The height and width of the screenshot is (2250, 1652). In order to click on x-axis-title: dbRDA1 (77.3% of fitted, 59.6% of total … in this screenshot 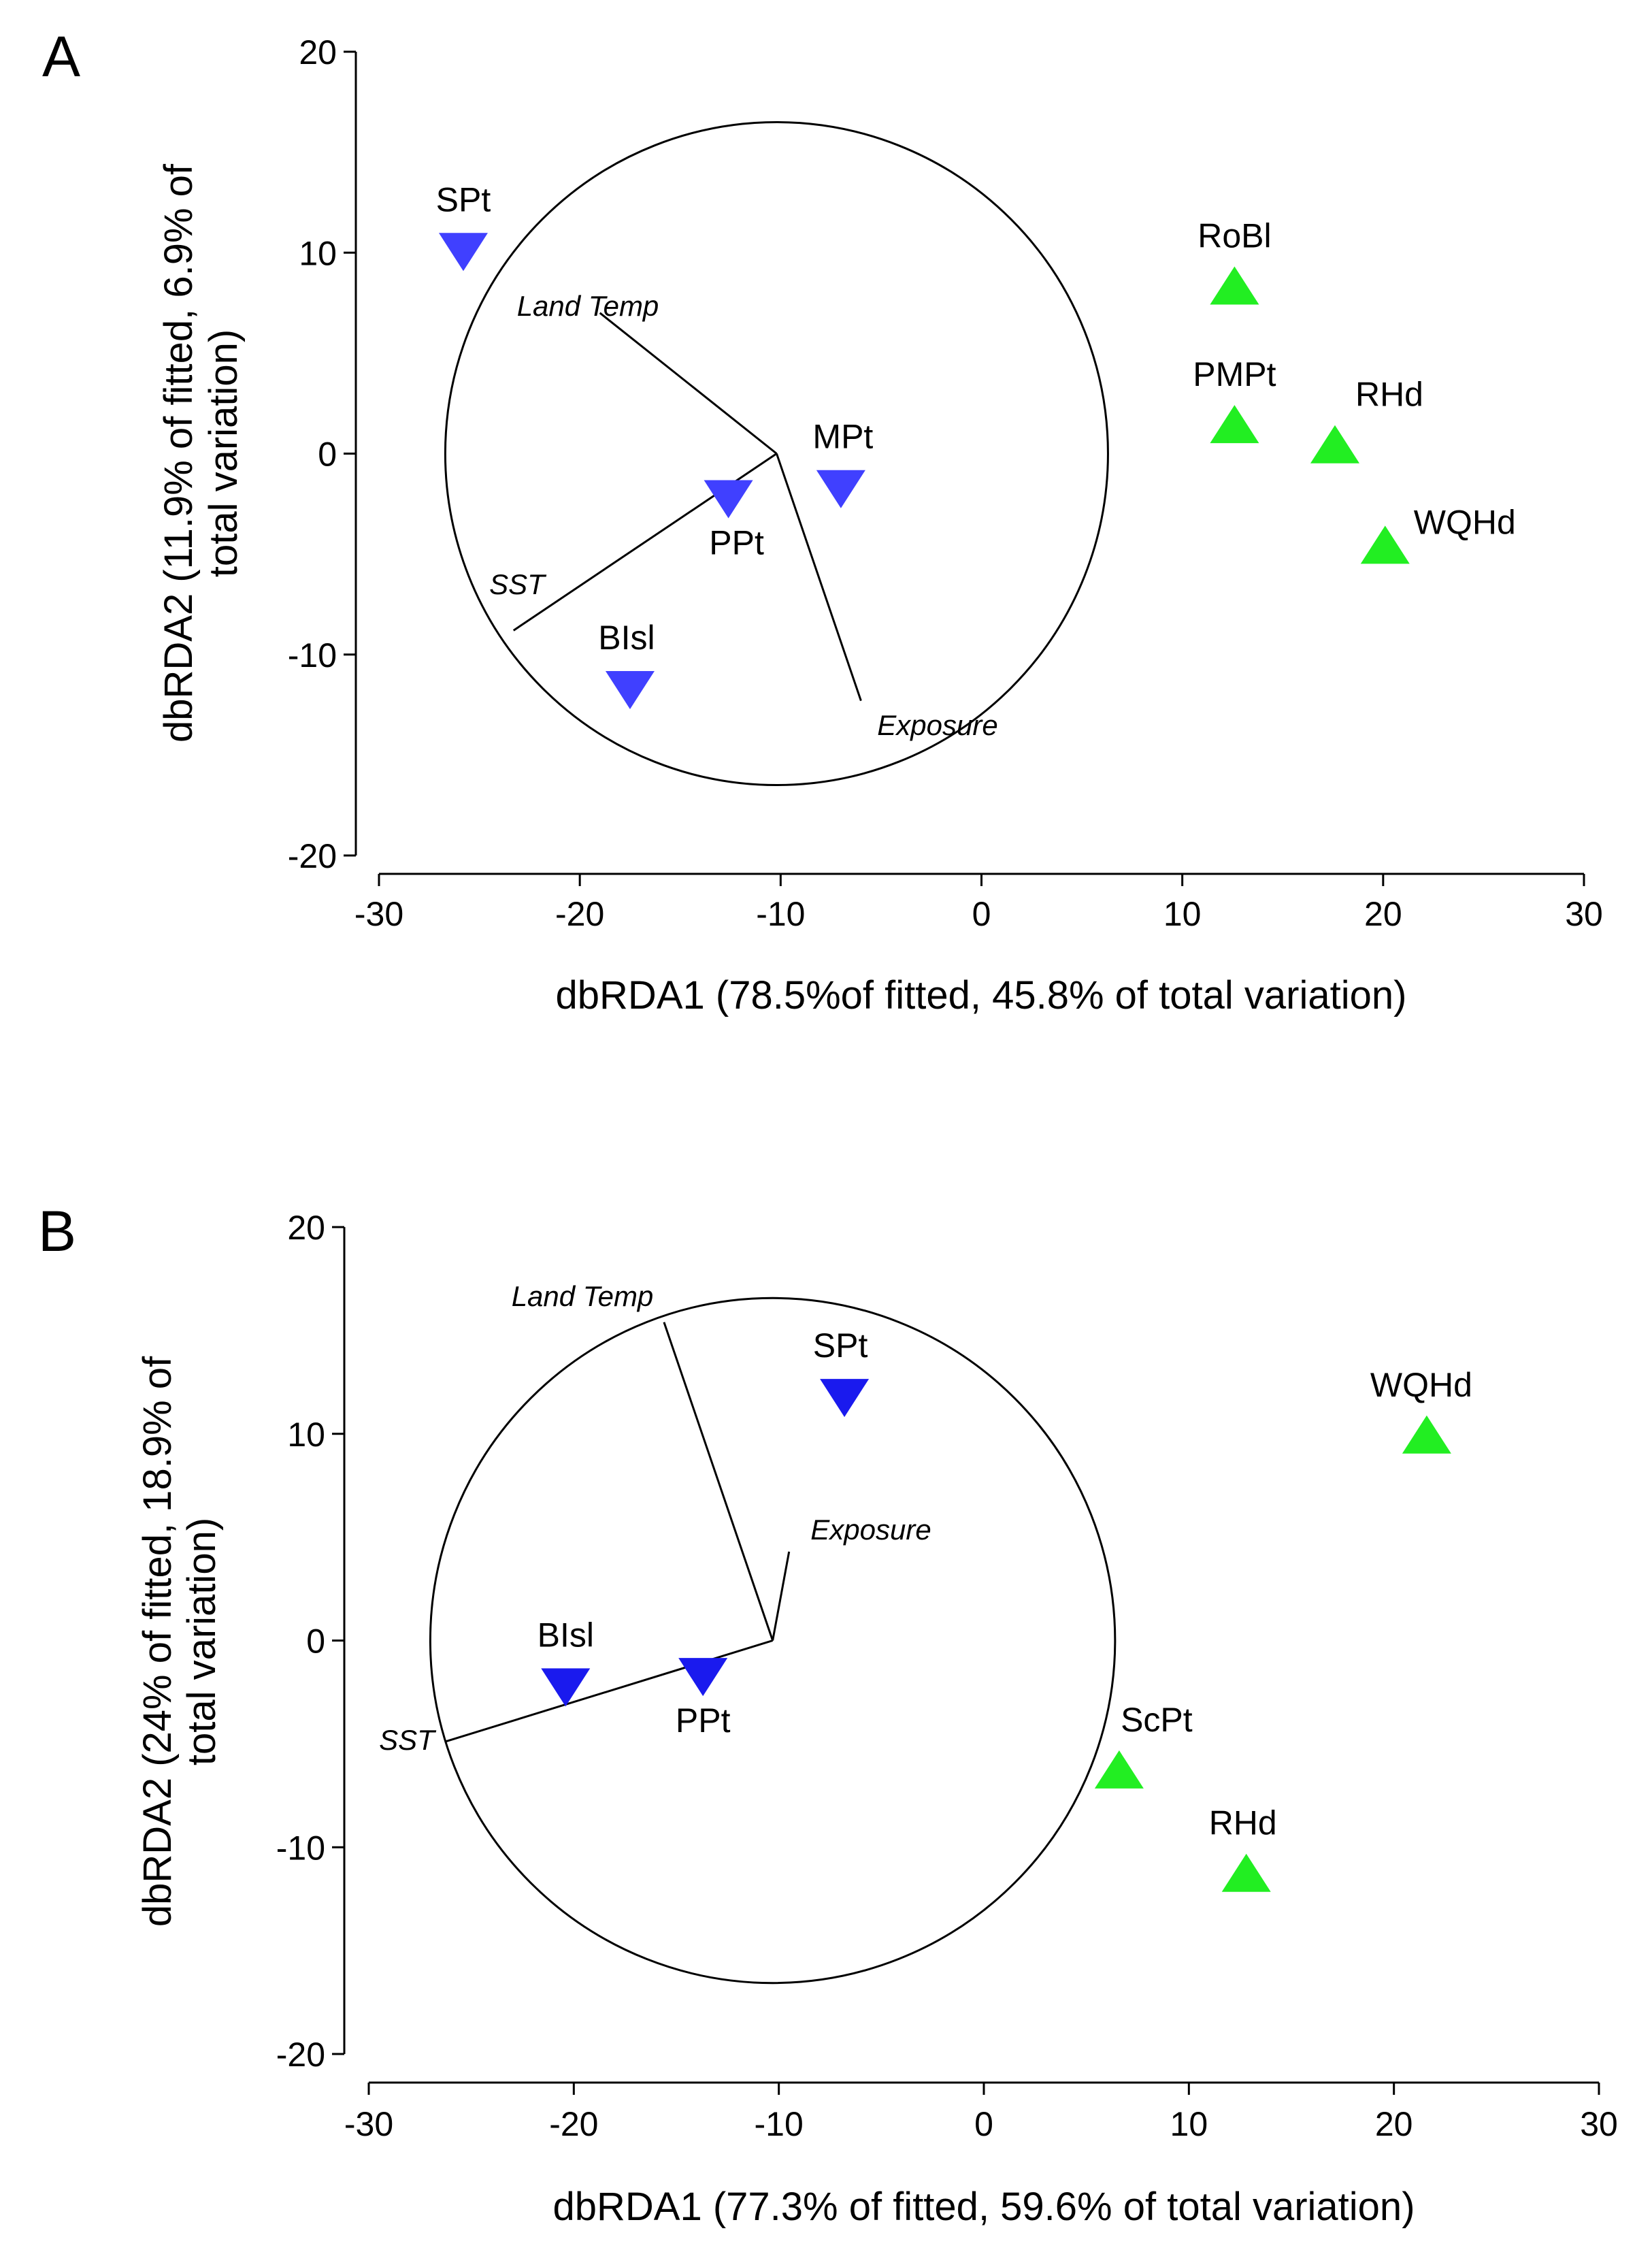, I will do `click(984, 2207)`.